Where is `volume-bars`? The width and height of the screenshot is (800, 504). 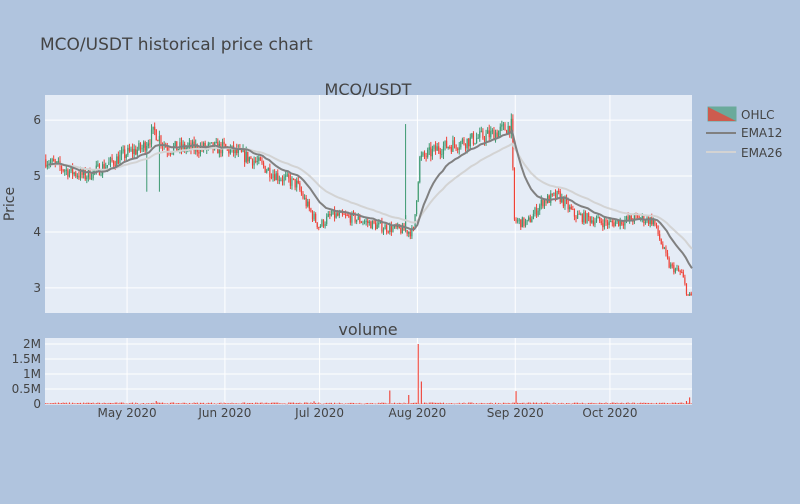
volume-bars is located at coordinates (368, 374).